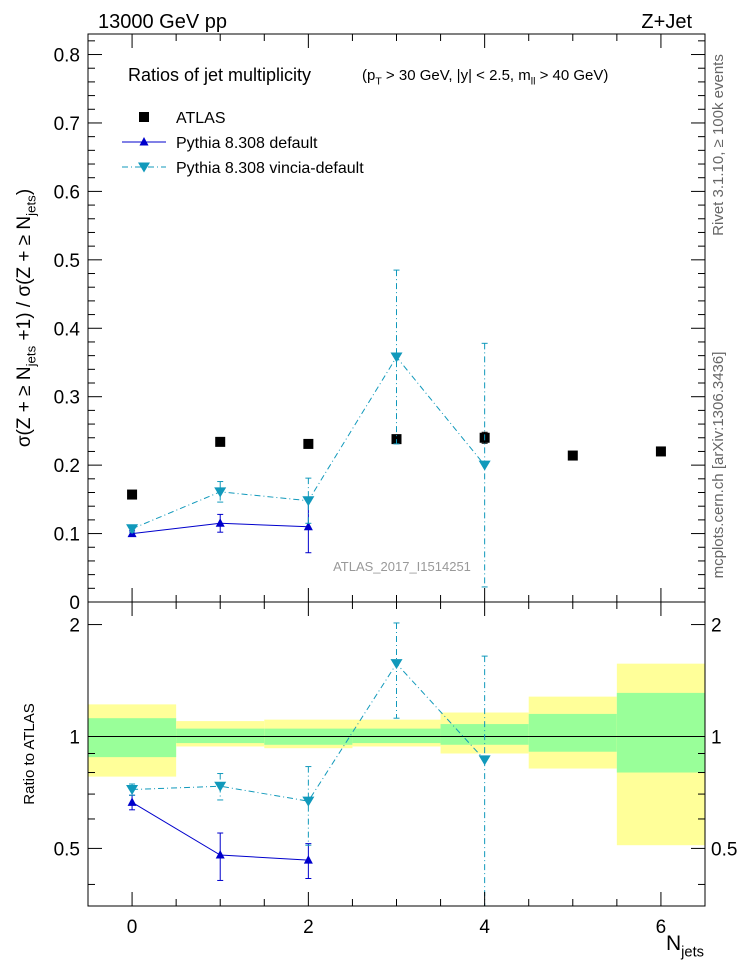 The width and height of the screenshot is (746, 972). What do you see at coordinates (67, 261) in the screenshot?
I see `main-y-tick-label: 0.5` at bounding box center [67, 261].